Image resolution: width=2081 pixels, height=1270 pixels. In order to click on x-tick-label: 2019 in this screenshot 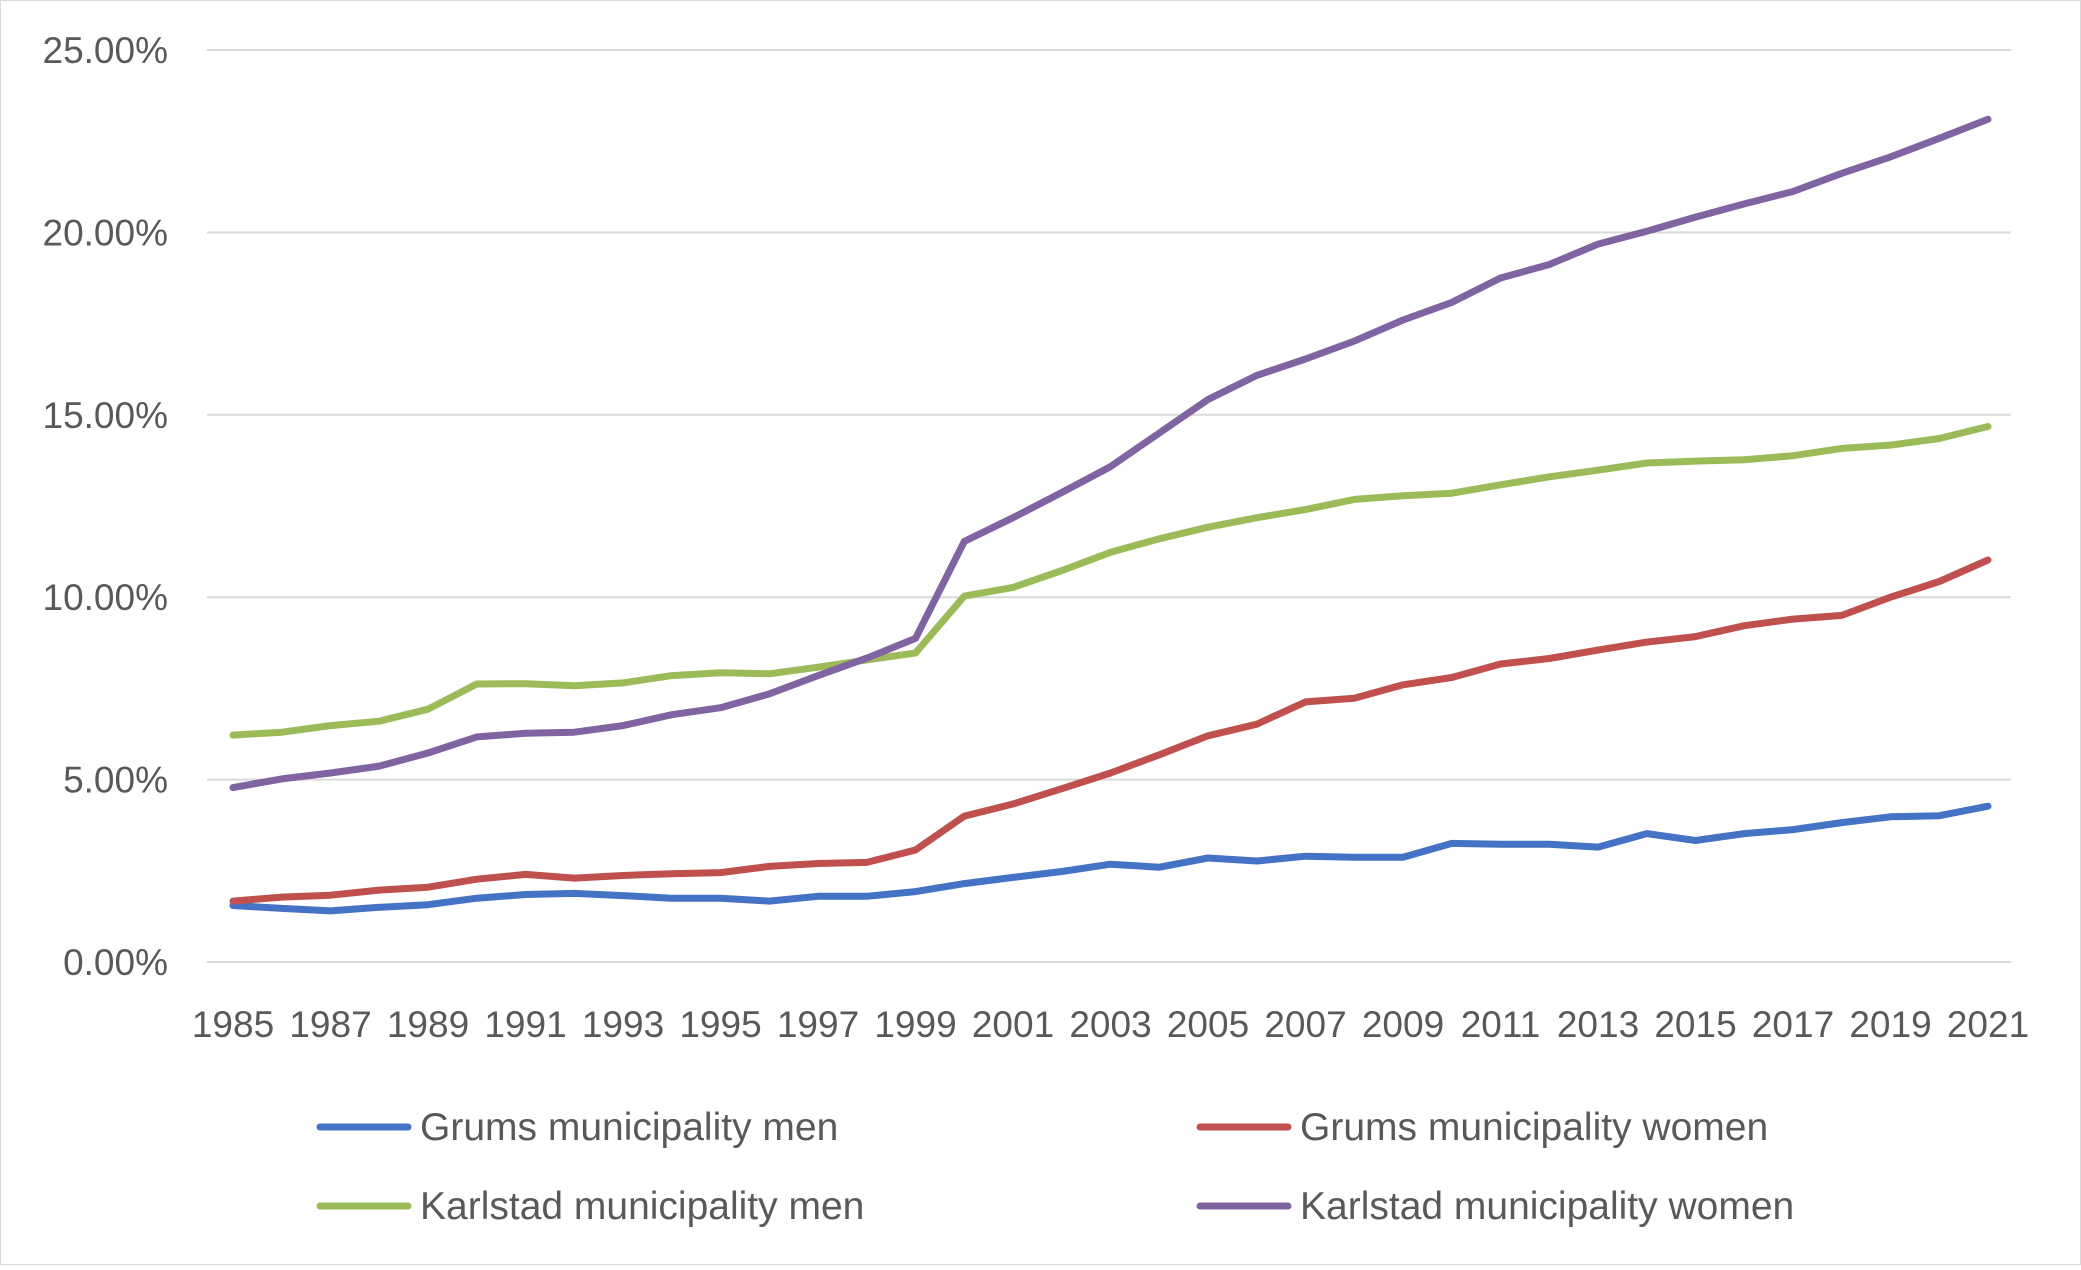, I will do `click(1890, 1024)`.